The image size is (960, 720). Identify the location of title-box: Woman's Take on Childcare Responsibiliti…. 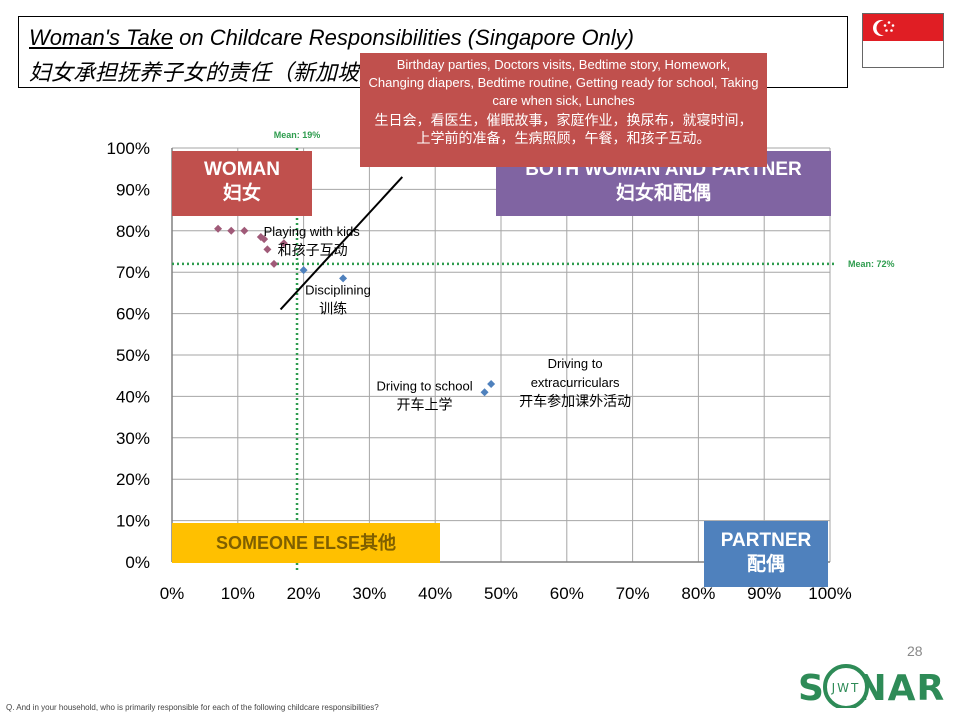
(433, 52).